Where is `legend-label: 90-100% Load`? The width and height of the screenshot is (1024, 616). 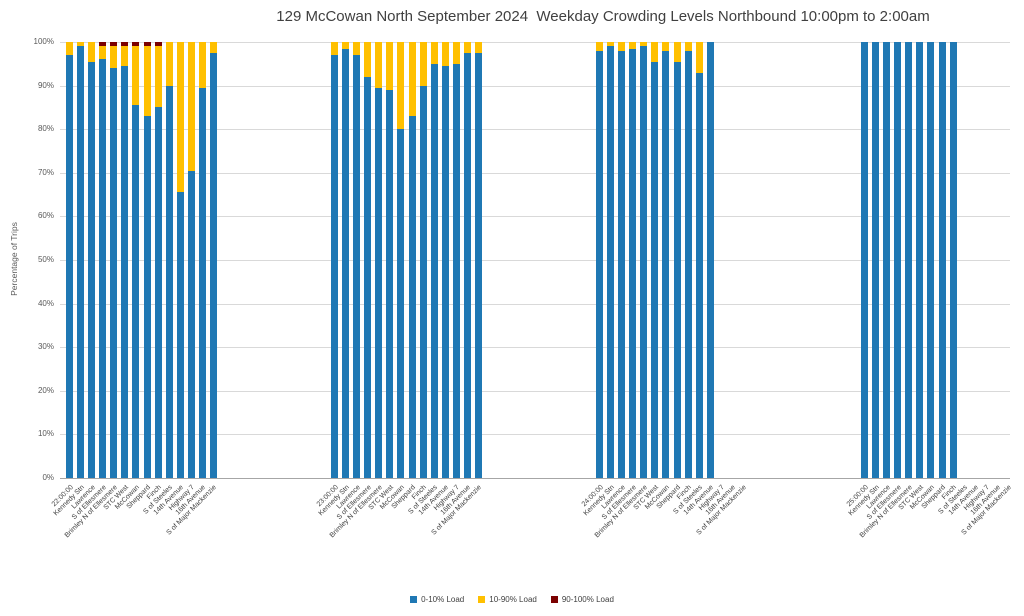
legend-label: 90-100% Load is located at coordinates (587, 599).